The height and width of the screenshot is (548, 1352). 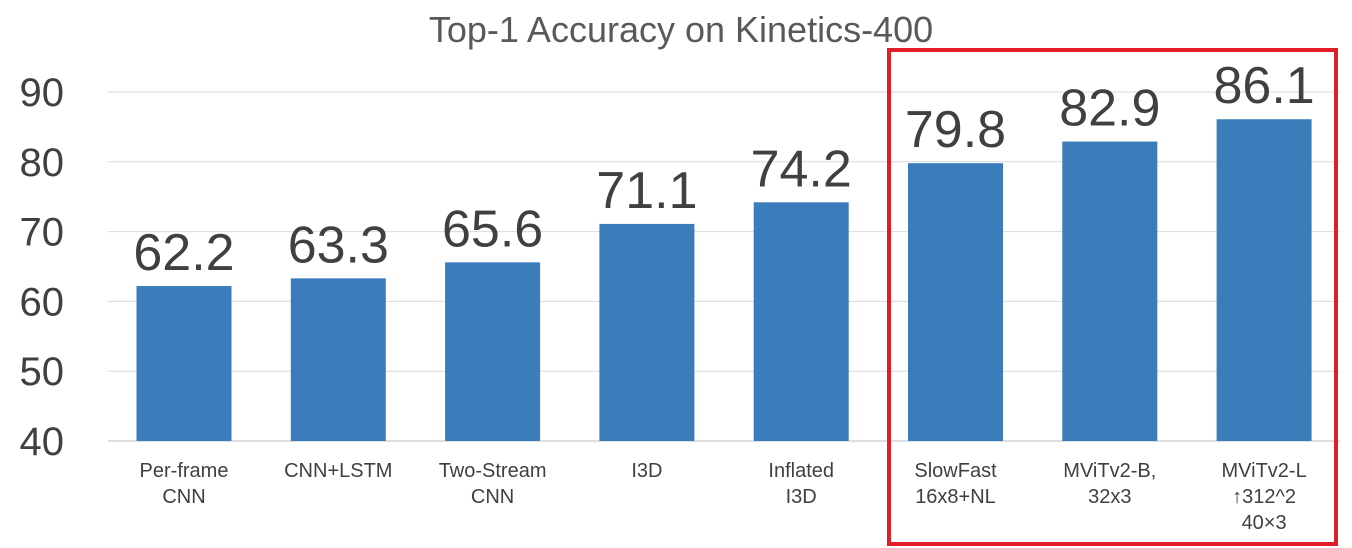 What do you see at coordinates (801, 484) in the screenshot?
I see `x-tick-label: Inflated I3D` at bounding box center [801, 484].